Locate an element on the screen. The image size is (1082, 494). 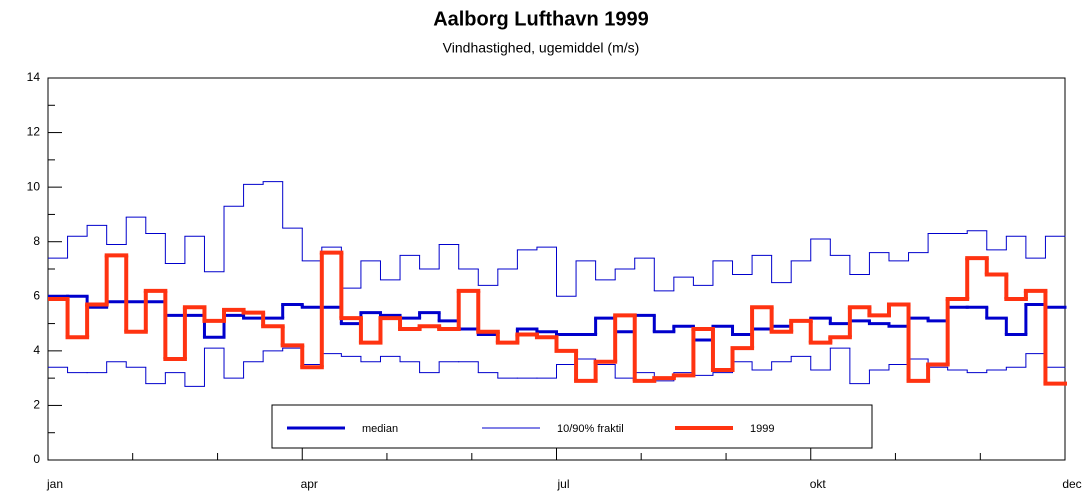
y-tick-label: 8 is located at coordinates (36, 241).